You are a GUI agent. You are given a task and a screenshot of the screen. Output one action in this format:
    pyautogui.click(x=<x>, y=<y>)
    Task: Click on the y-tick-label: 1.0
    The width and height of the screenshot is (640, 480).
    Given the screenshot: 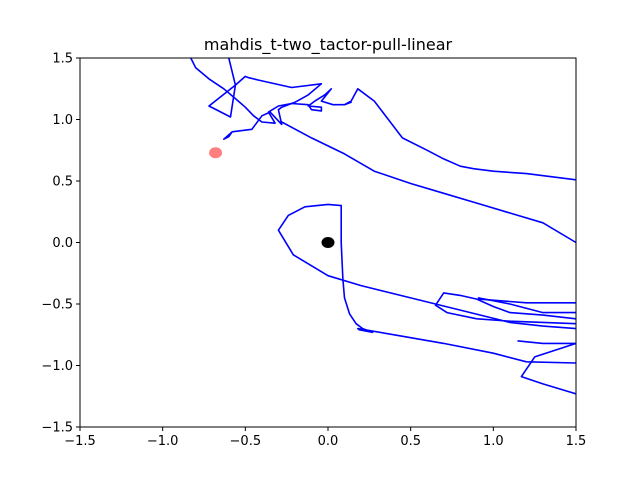 What is the action you would take?
    pyautogui.click(x=62, y=120)
    